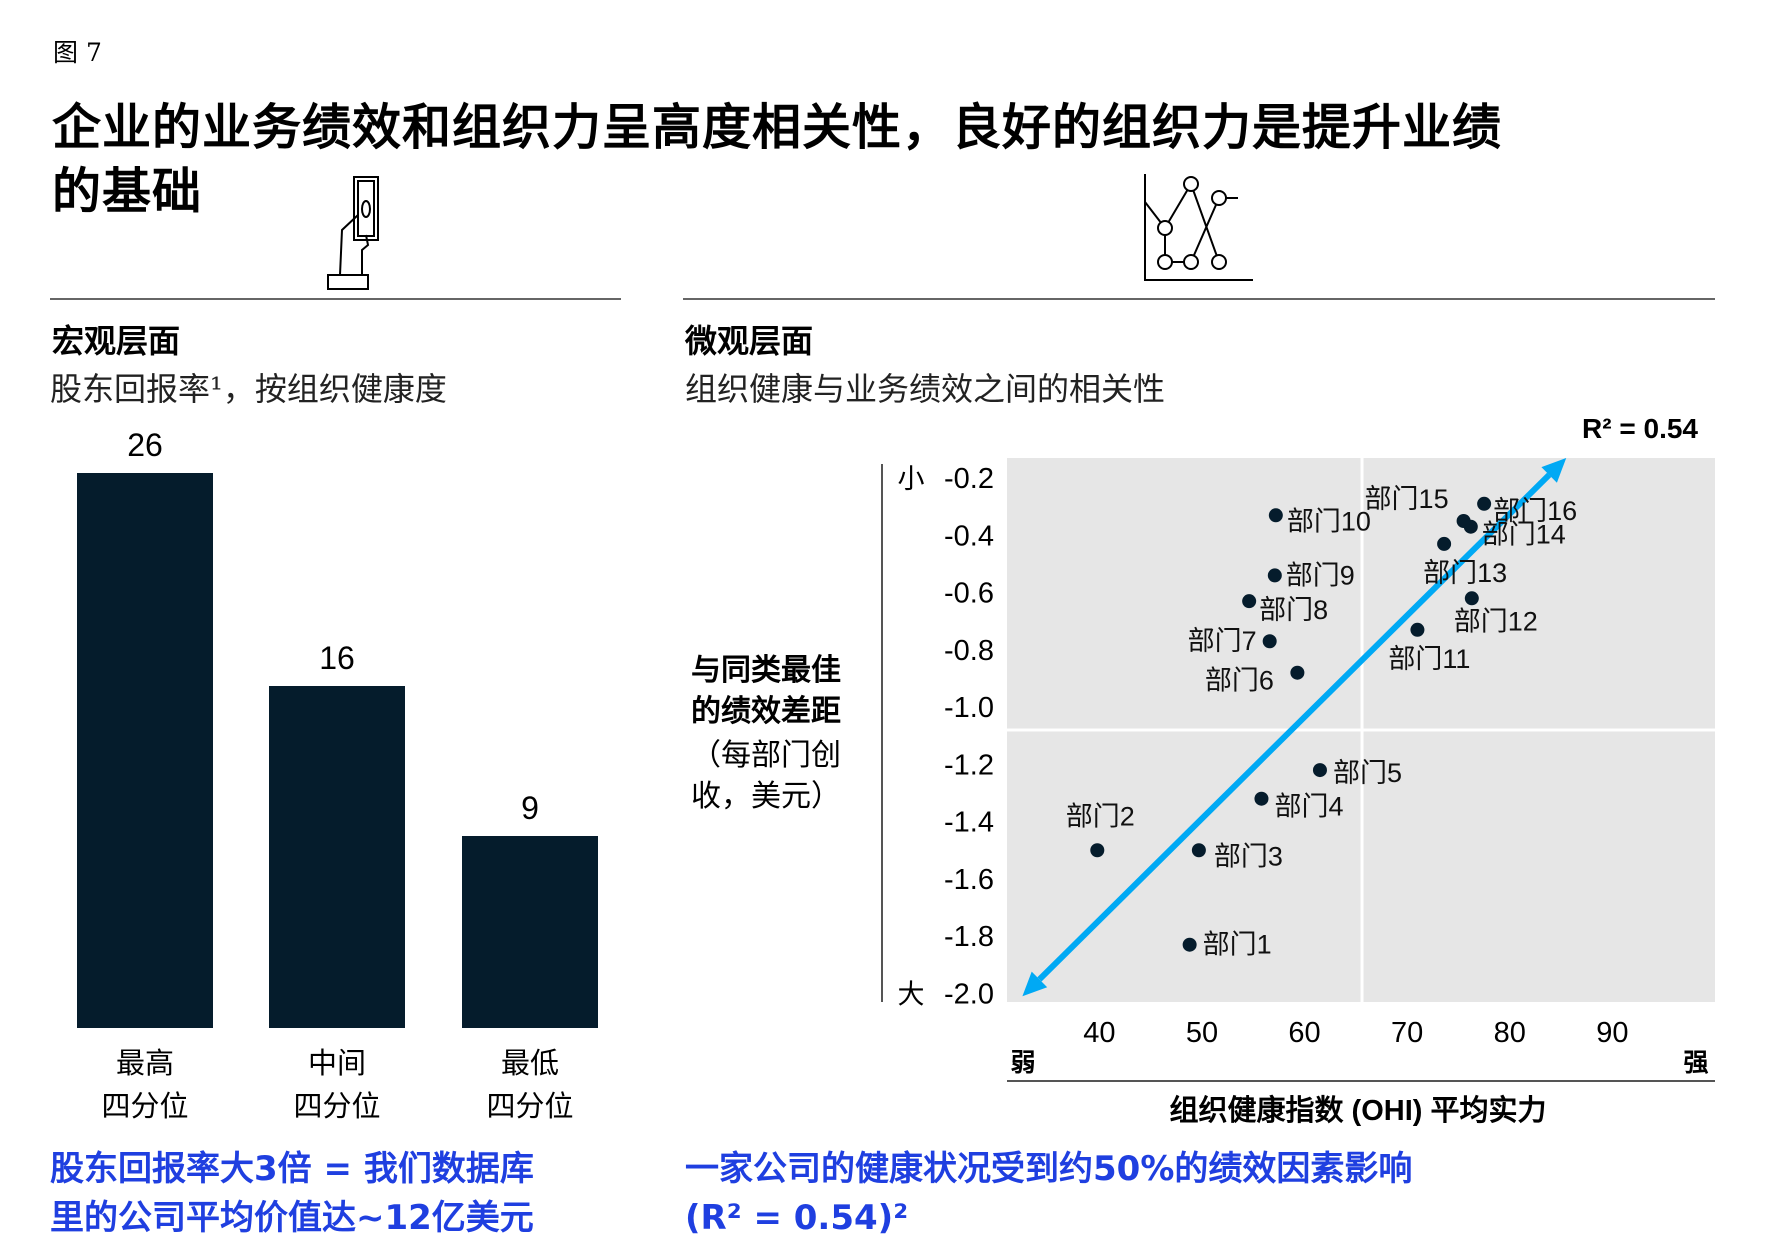 Image resolution: width=1766 pixels, height=1248 pixels. I want to click on y-axis-label-line3: （每部门创, so click(766, 755).